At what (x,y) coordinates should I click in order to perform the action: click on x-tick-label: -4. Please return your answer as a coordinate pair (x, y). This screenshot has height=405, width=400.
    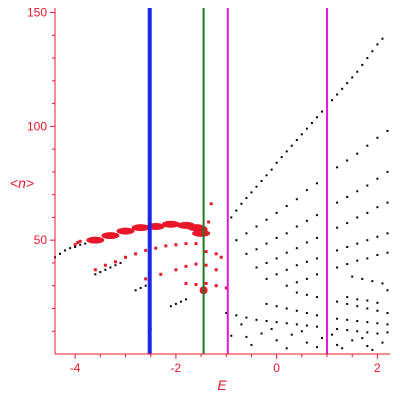
    Looking at the image, I should click on (75, 368).